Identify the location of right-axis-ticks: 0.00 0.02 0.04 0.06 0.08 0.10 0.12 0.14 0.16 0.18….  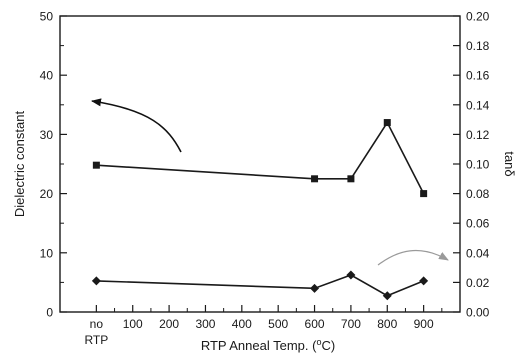
(471, 165).